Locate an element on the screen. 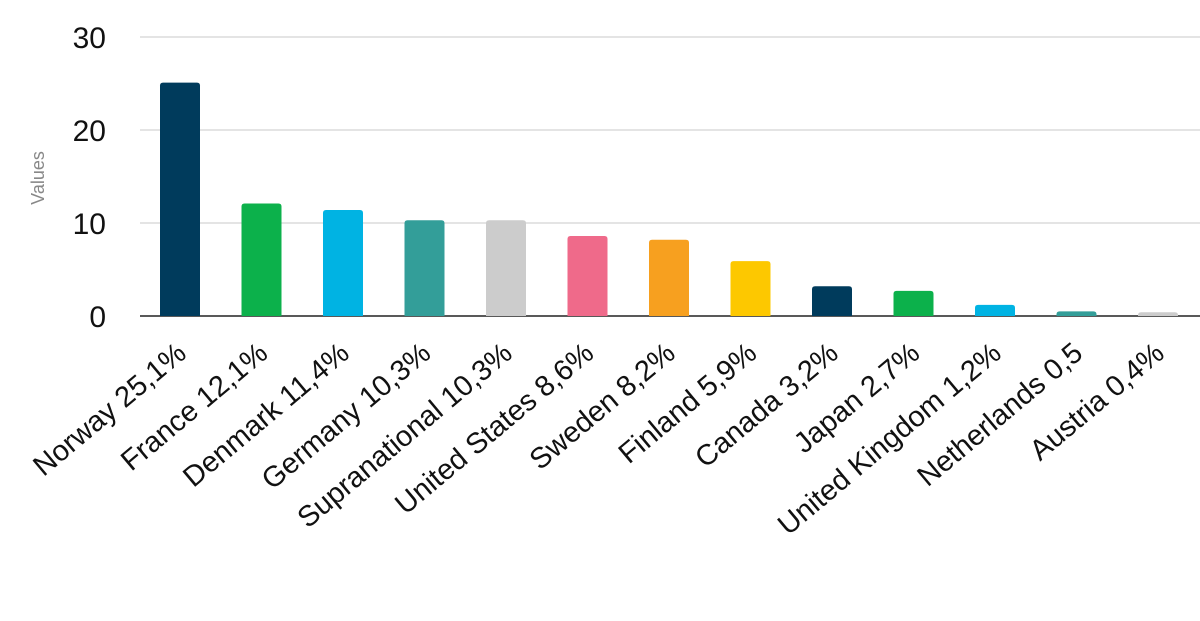 The image size is (1200, 621). x-tick-label: Canada 3,2% is located at coordinates (766, 405).